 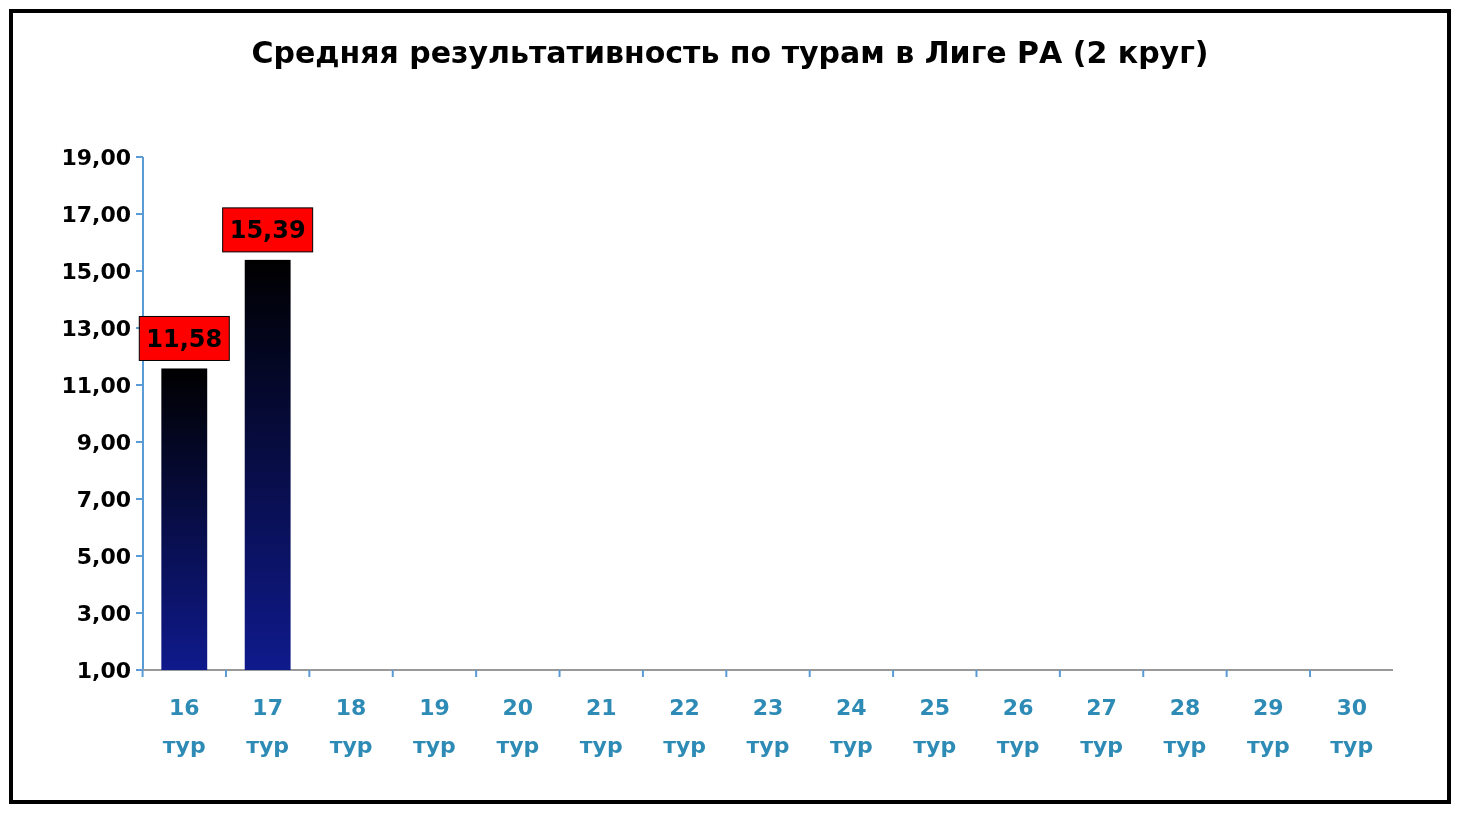 I want to click on y-tick-label: 5,00, so click(x=103, y=556).